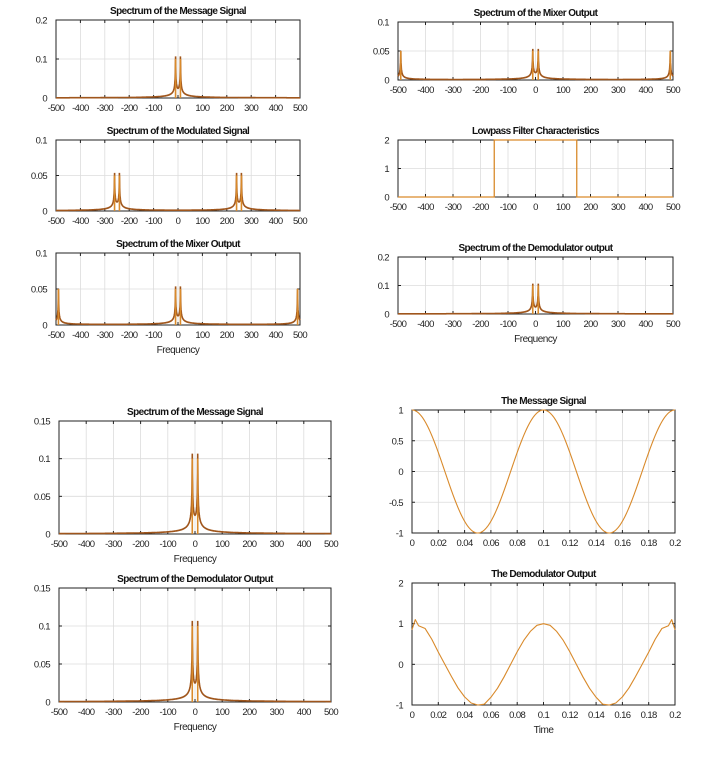 The image size is (713, 761). What do you see at coordinates (195, 579) in the screenshot?
I see `chart-title: Spectrum of the Demodulator Output` at bounding box center [195, 579].